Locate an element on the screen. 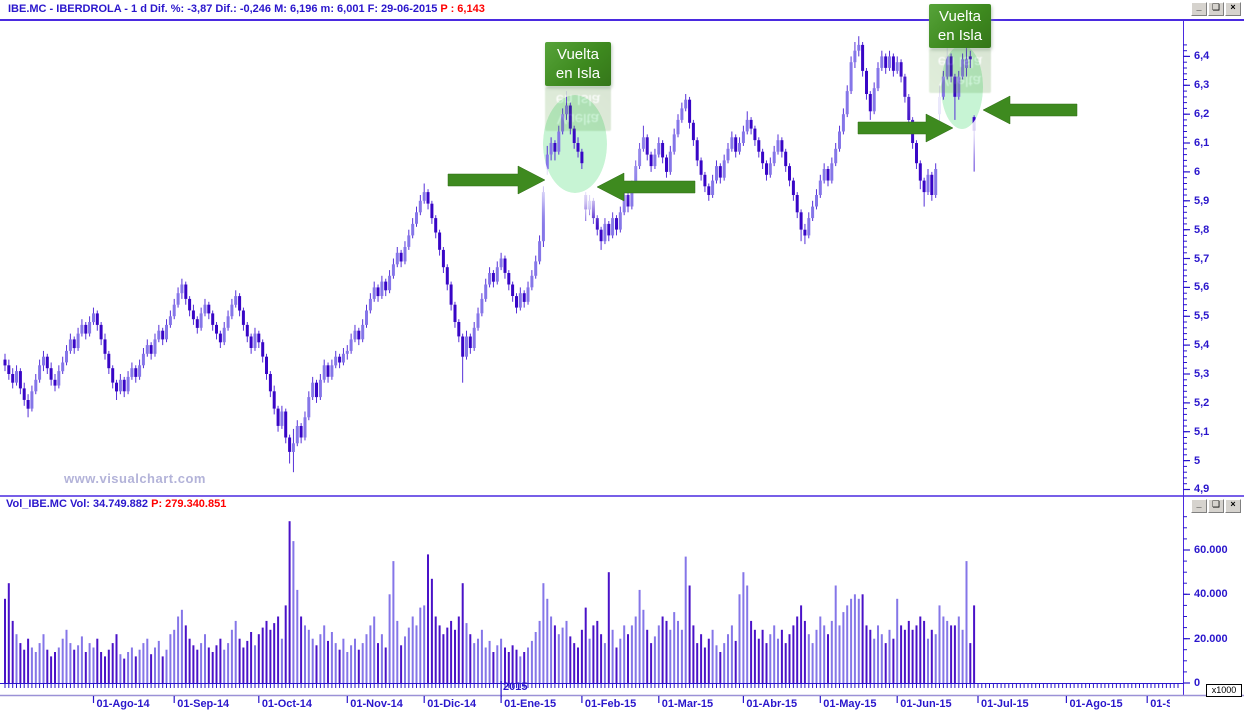 This screenshot has height=719, width=1244. price-pane-window-controls: _ ❏ × is located at coordinates (1216, 9).